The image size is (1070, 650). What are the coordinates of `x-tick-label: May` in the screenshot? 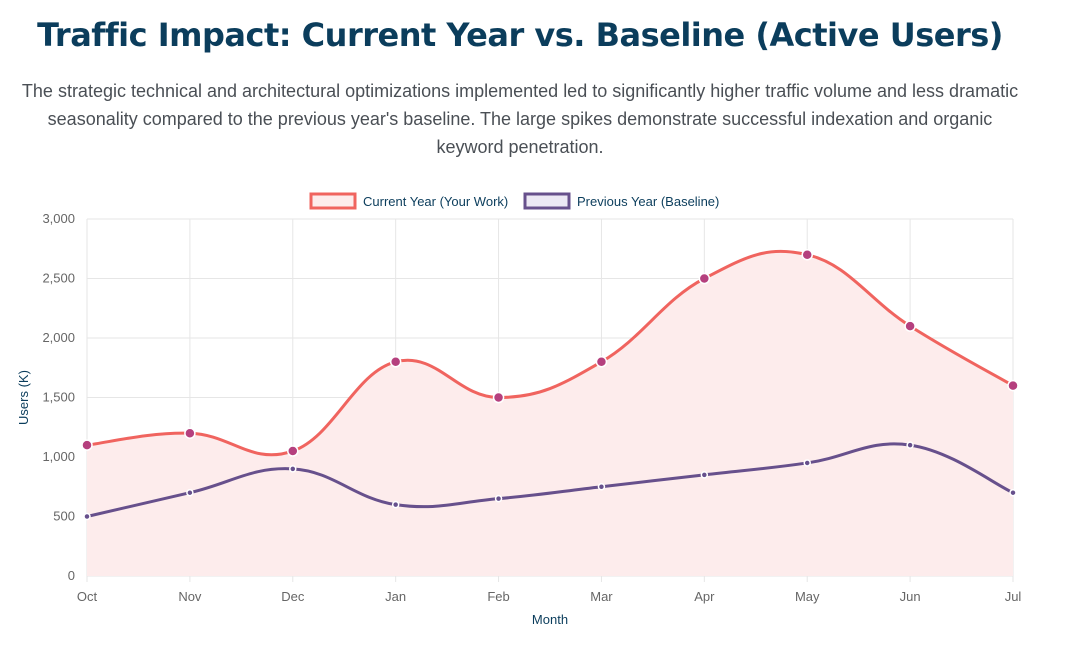 It's located at (807, 596).